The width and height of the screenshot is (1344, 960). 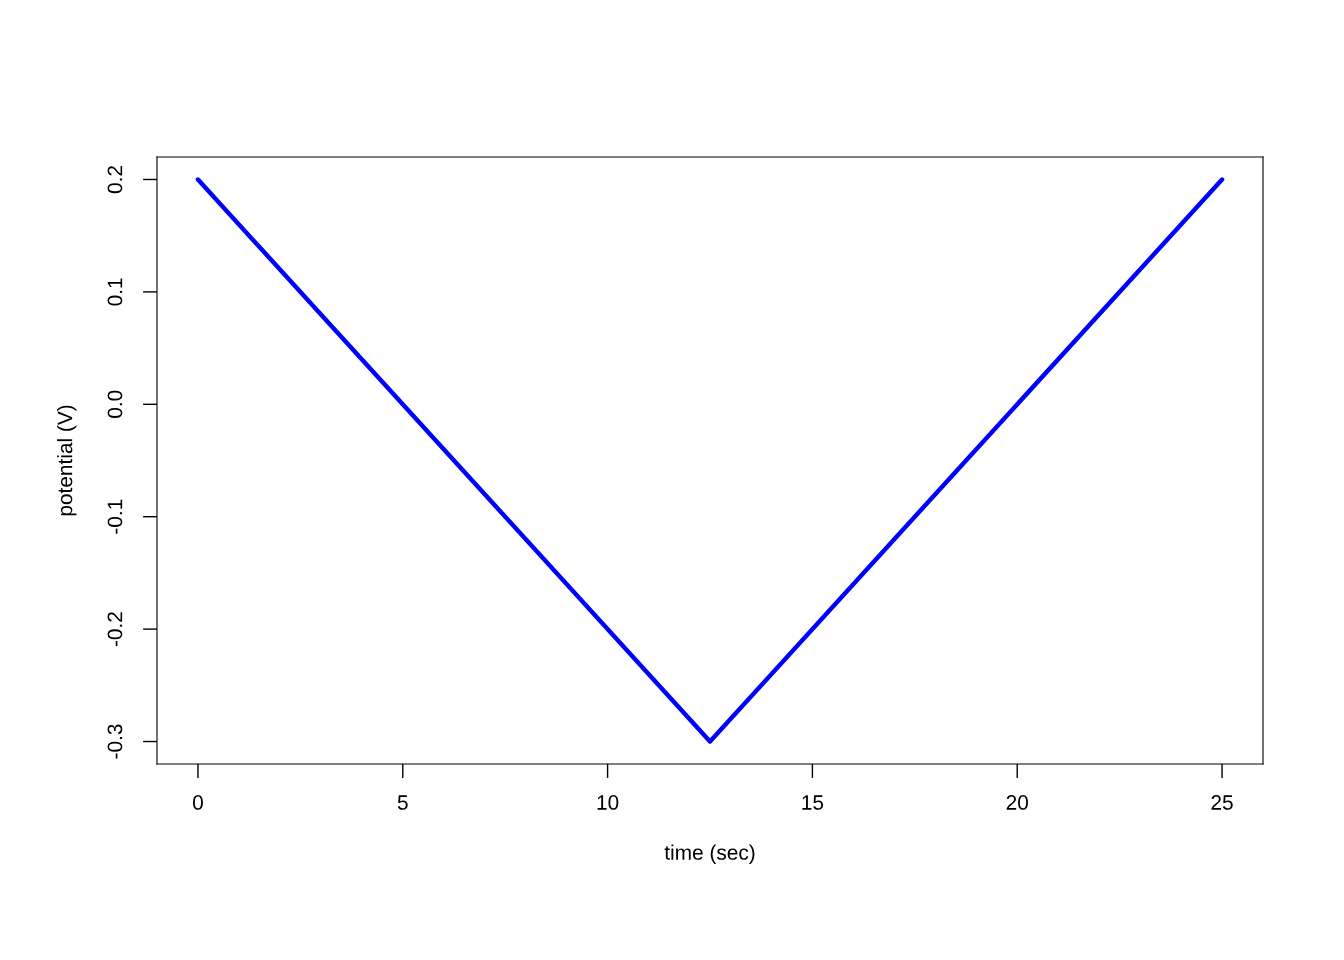 I want to click on x-tick-label: 10, so click(x=608, y=802).